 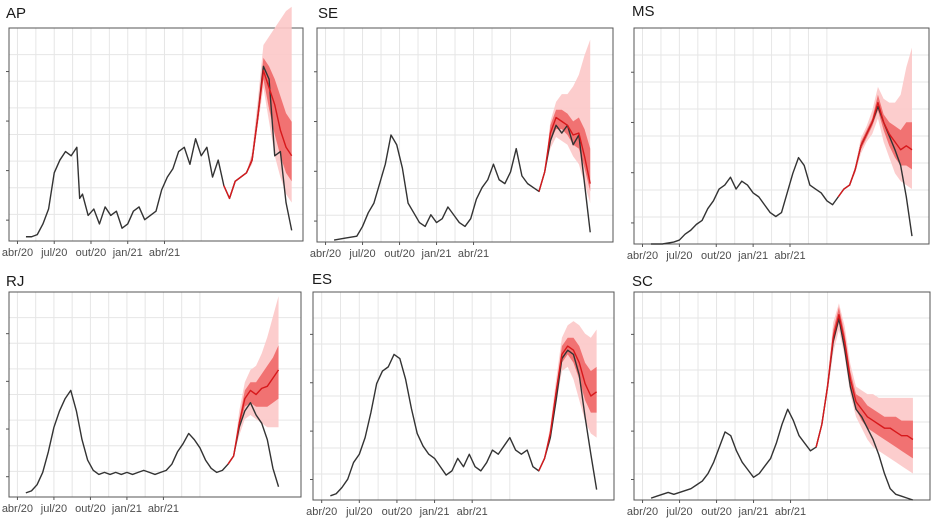 I want to click on panel-title: AP, so click(x=16, y=13).